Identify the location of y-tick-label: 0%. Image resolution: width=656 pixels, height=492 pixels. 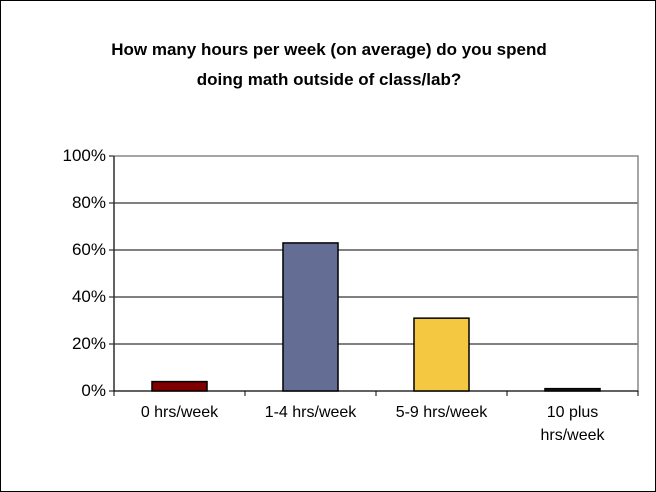
(93, 390).